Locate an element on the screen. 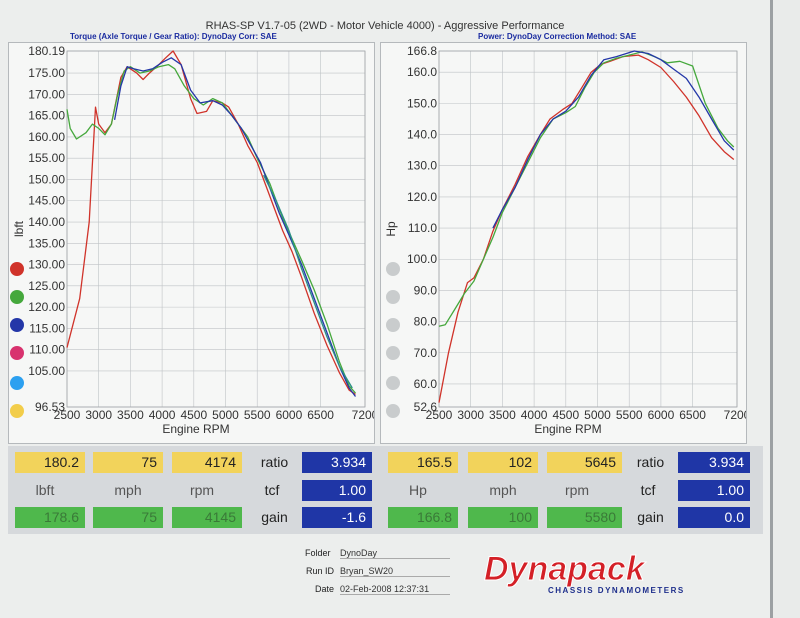  run-slot-1-dot is located at coordinates (393, 269).